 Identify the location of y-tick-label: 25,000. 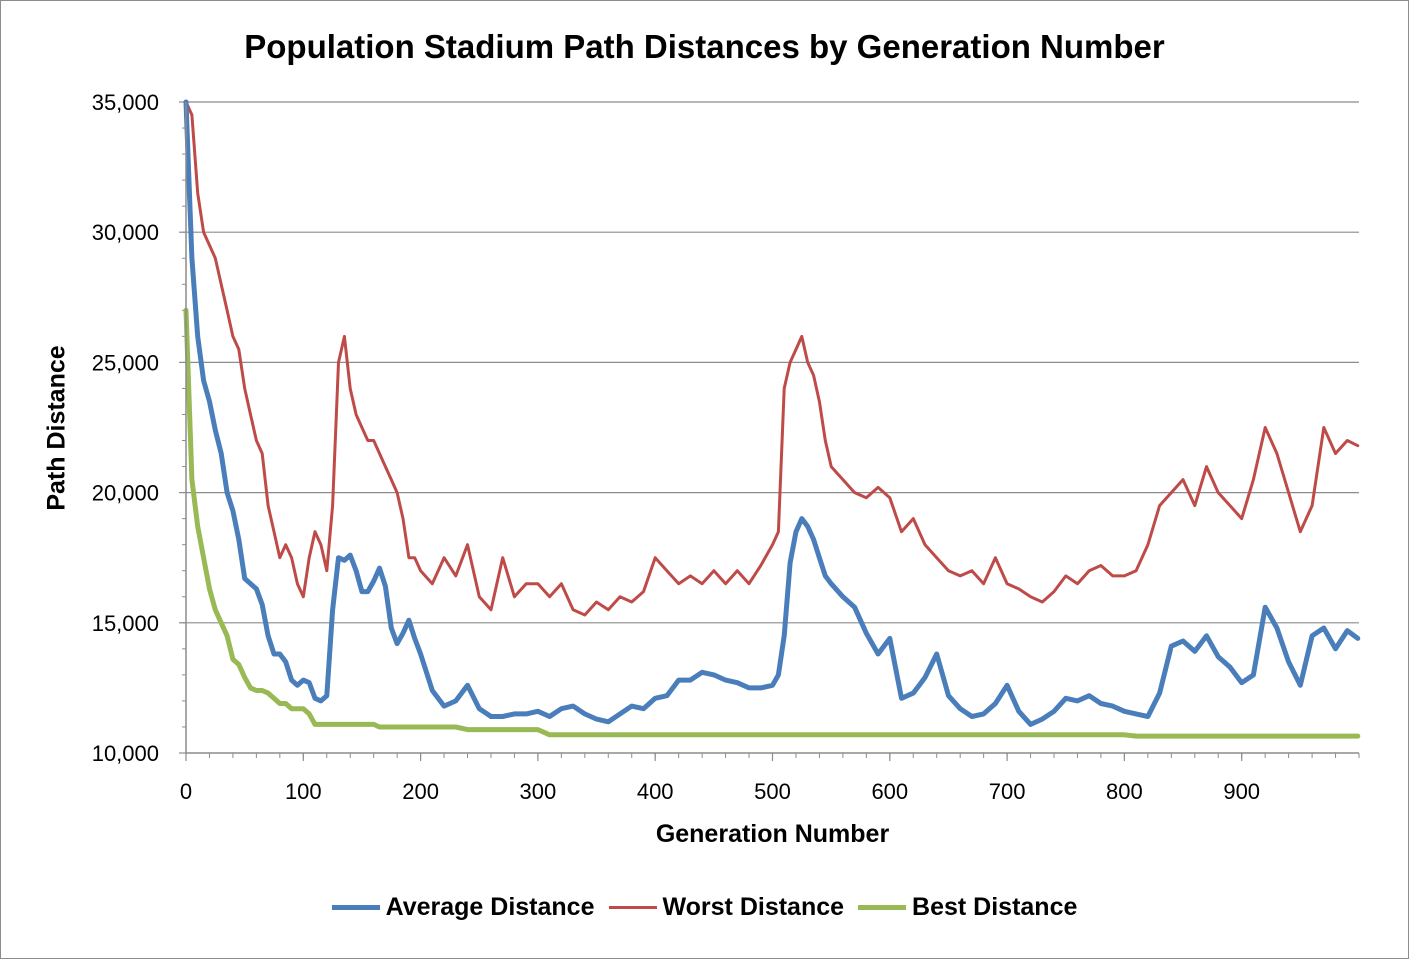
(125, 362).